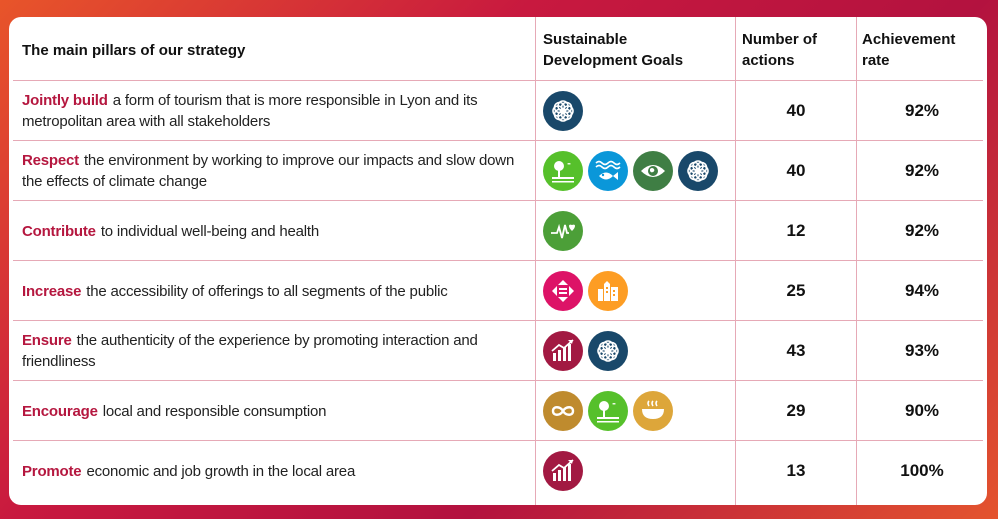  What do you see at coordinates (796, 470) in the screenshot?
I see `actions-count: 13` at bounding box center [796, 470].